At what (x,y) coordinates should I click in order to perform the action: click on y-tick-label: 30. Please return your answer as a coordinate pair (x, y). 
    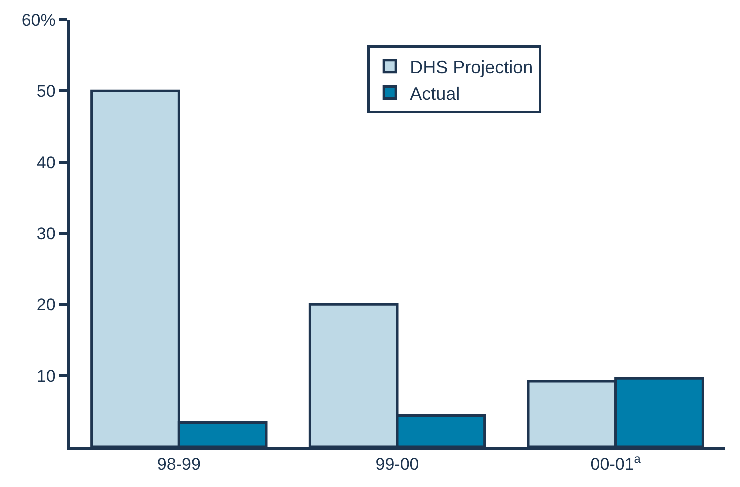
    Looking at the image, I should click on (46, 234).